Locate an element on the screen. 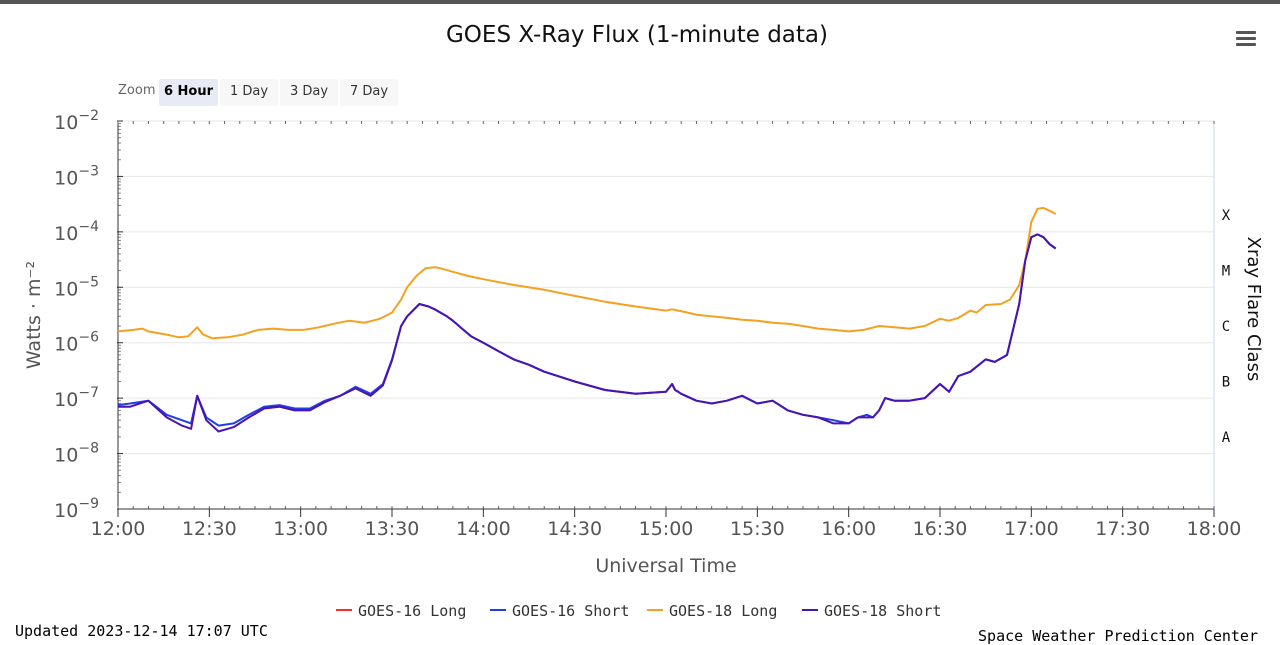  flare-class-label: A is located at coordinates (1226, 438).